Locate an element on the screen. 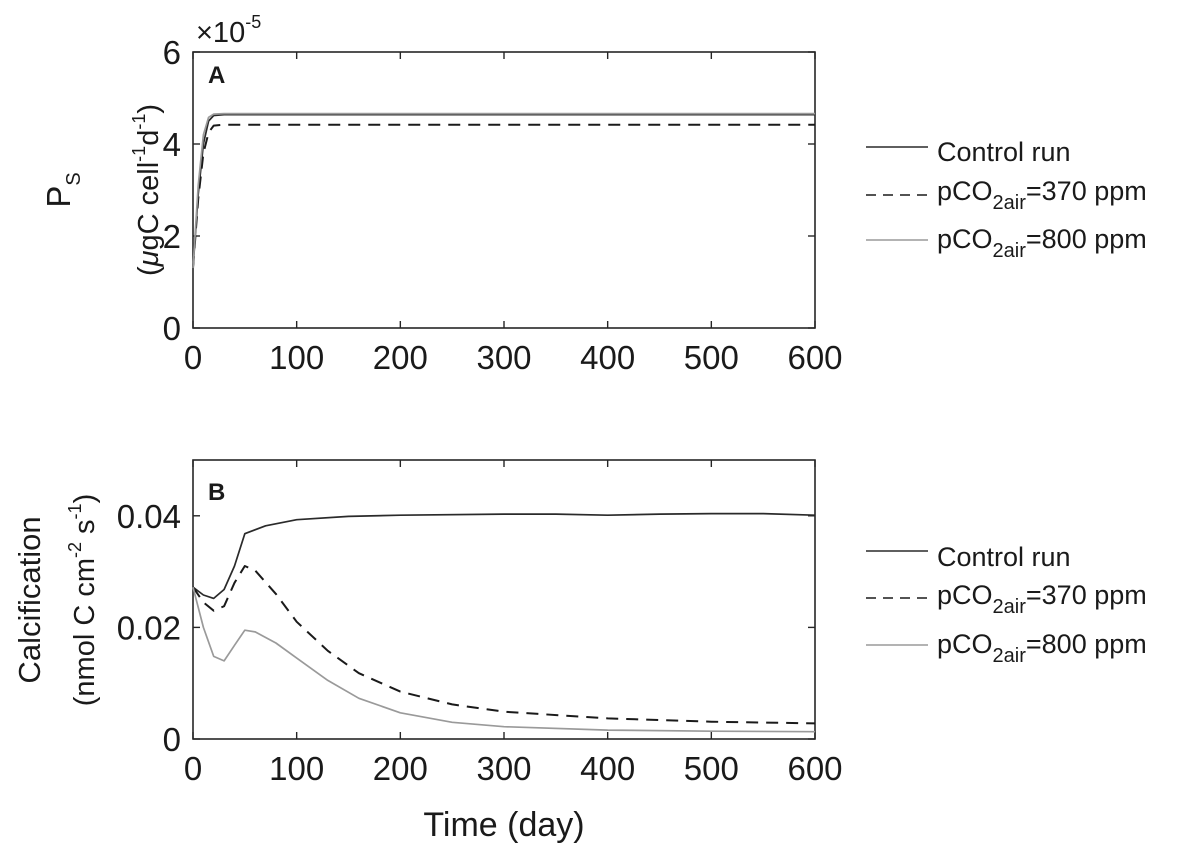 The width and height of the screenshot is (1181, 849). panel-b-ytick-label-0: 0 is located at coordinates (172, 739).